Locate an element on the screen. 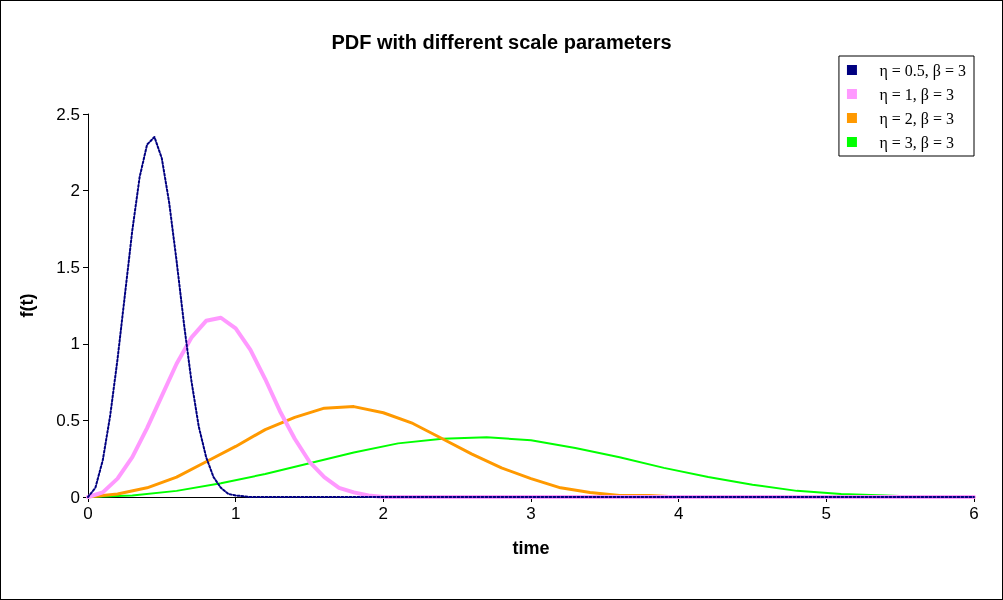 This screenshot has height=600, width=1003. x-tick-label: 3 is located at coordinates (531, 513).